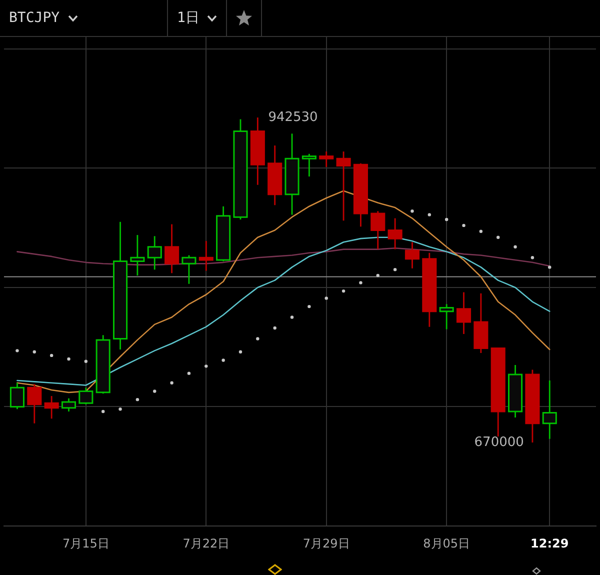  I want to click on x-tick-label: 7月22日, so click(206, 543).